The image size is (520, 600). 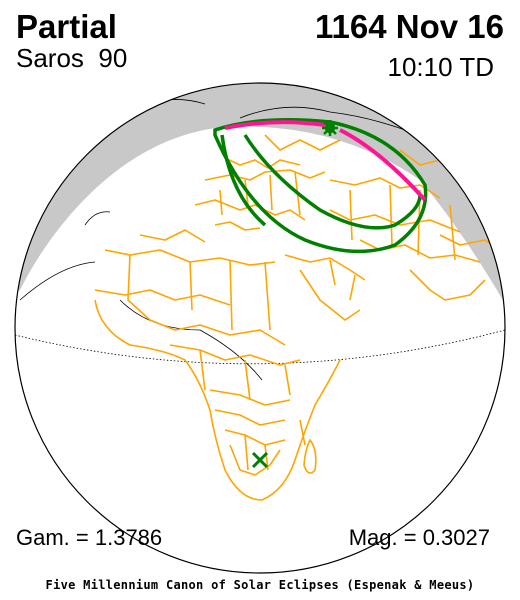 What do you see at coordinates (330, 128) in the screenshot?
I see `greatest-eclipse-marker` at bounding box center [330, 128].